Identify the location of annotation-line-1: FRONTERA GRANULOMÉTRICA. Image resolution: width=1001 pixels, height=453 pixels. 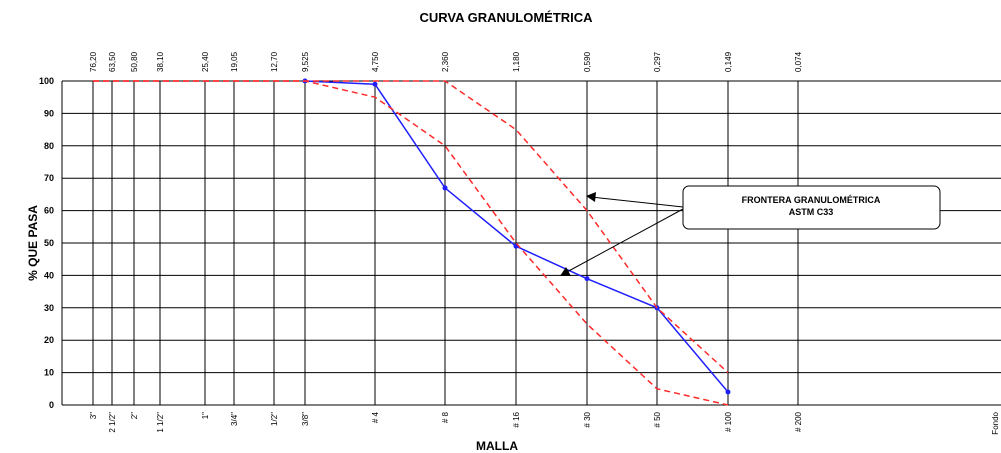
(811, 200).